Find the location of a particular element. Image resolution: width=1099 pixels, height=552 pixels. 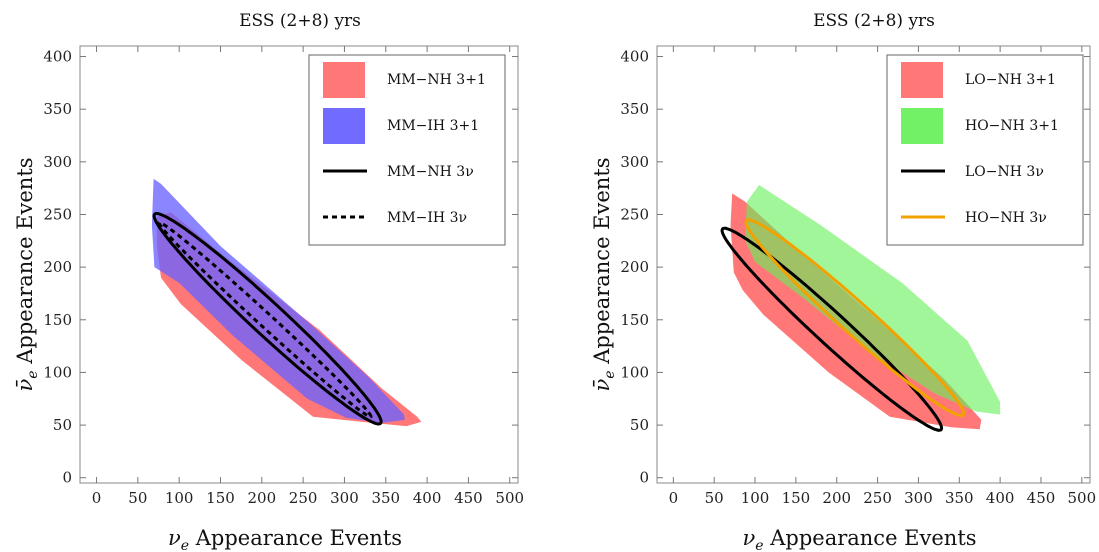

legend-label: MM−IH 3ν is located at coordinates (427, 218).